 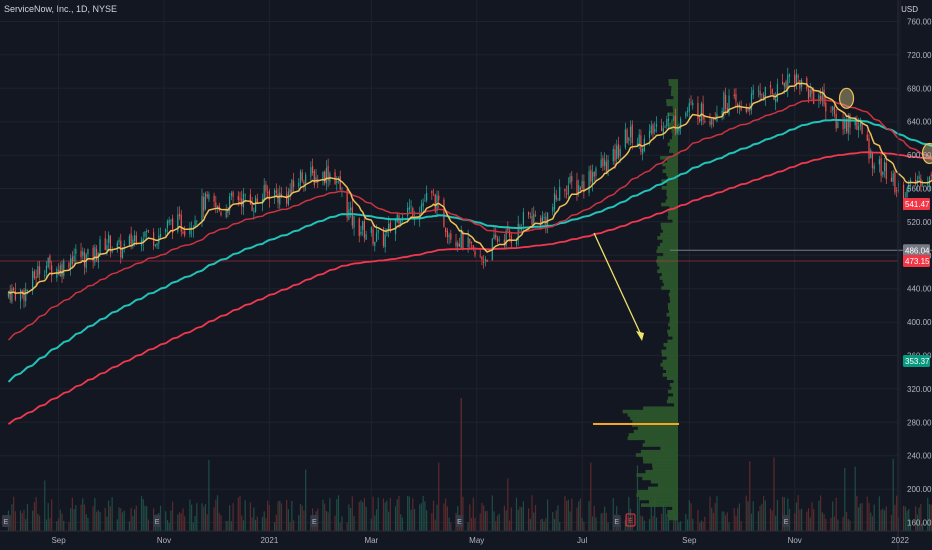 I want to click on earnings-label: E, so click(x=314, y=522).